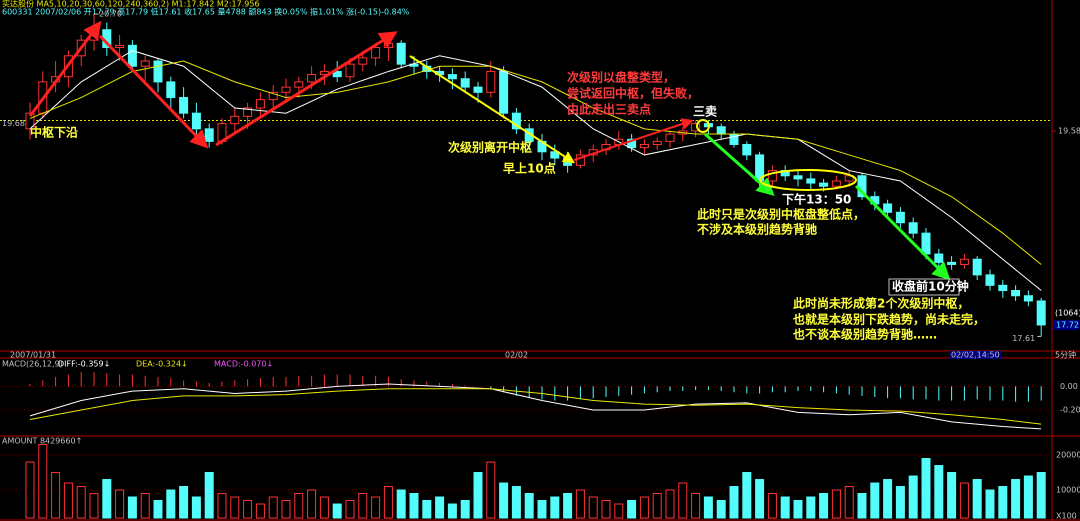 The height and width of the screenshot is (521, 1080). I want to click on line-series, so click(535, 406).